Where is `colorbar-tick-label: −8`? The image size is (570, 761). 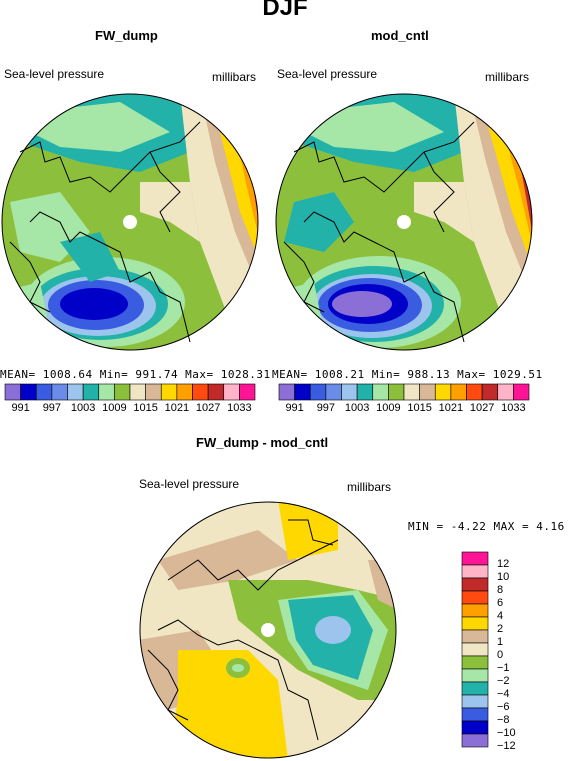 colorbar-tick-label: −8 is located at coordinates (503, 720).